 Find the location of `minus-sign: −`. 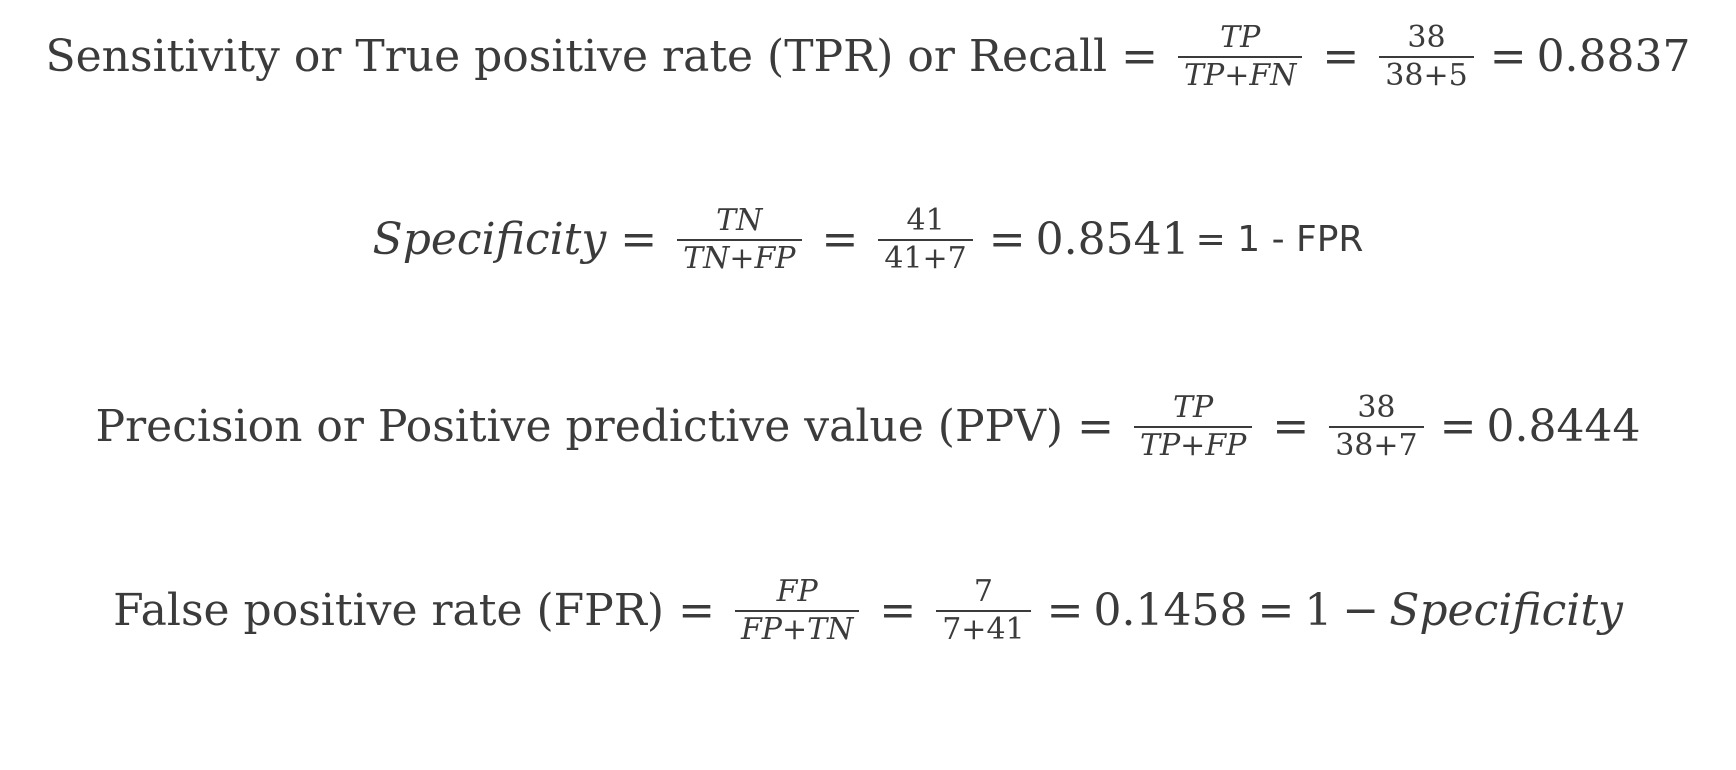

minus-sign: − is located at coordinates (1361, 610).